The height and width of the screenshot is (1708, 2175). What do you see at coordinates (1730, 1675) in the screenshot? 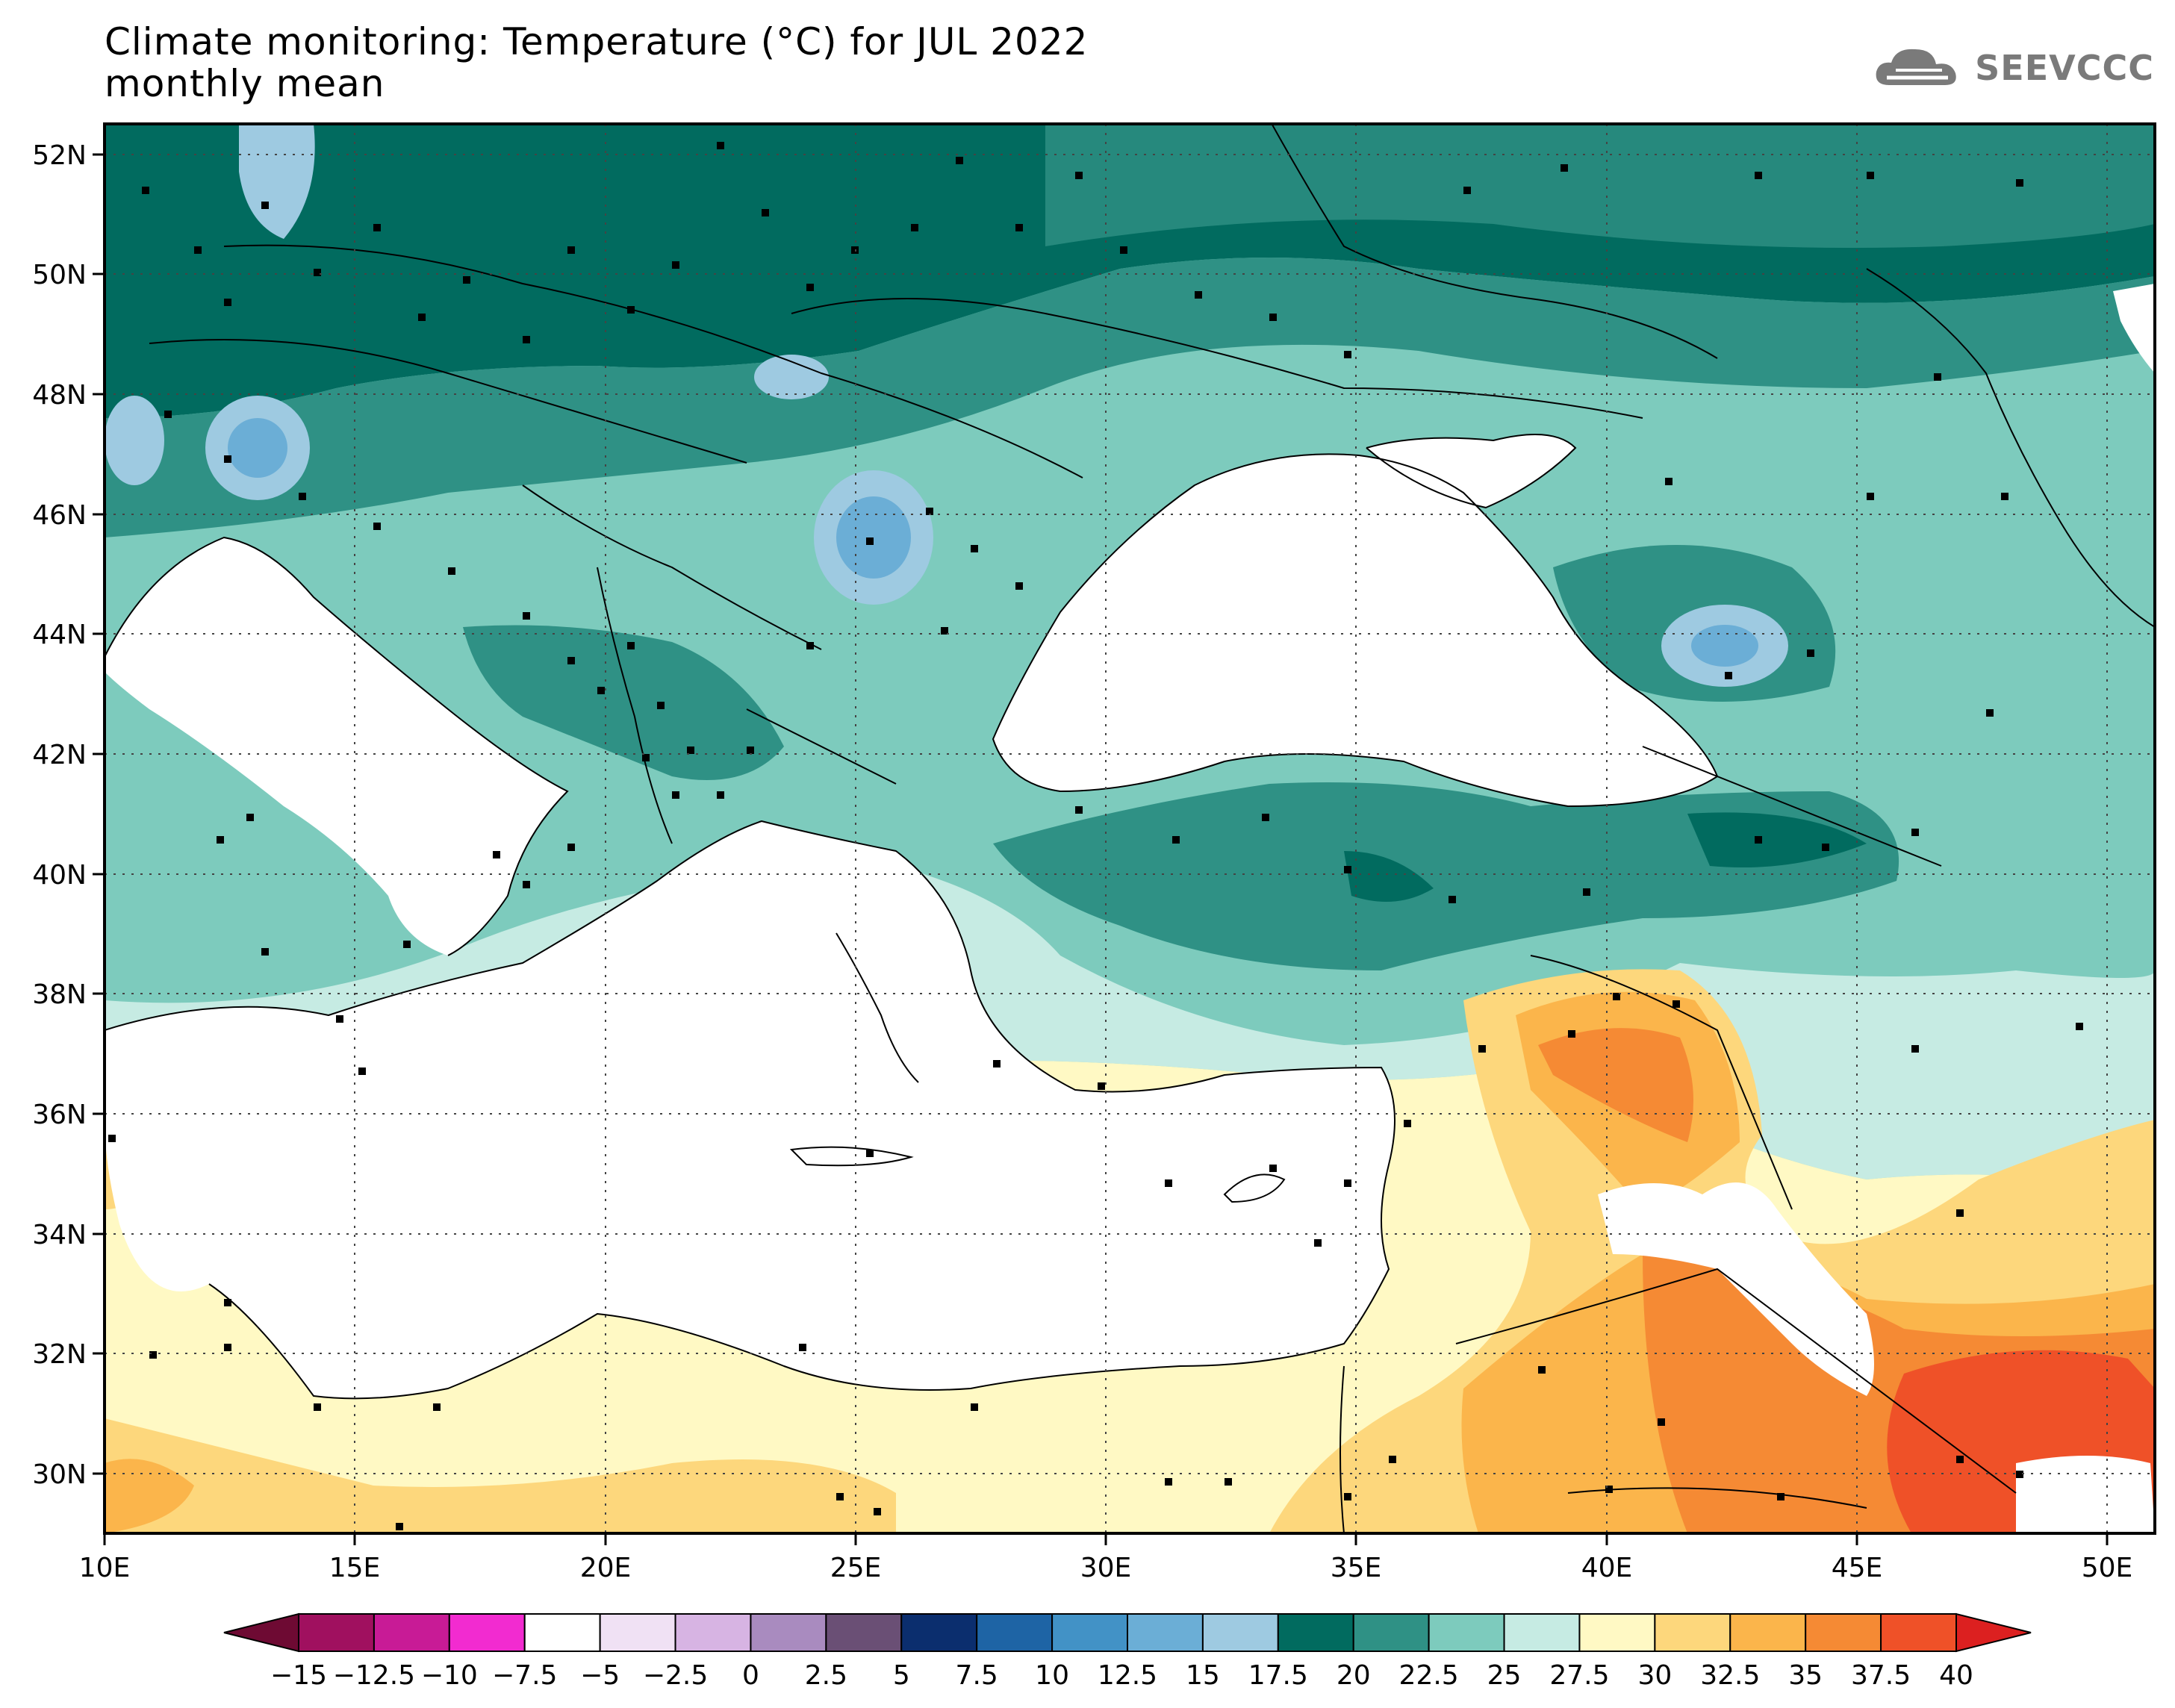
I see `colorbar-label: 32.5` at bounding box center [1730, 1675].